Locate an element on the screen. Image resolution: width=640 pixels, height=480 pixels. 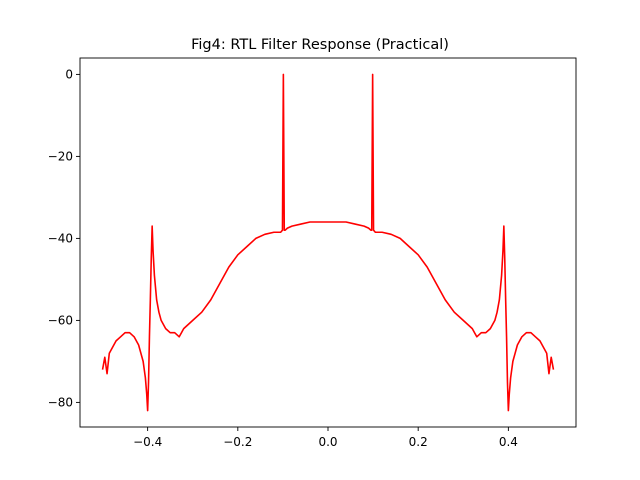
x-tick-label: 0.2 is located at coordinates (418, 442).